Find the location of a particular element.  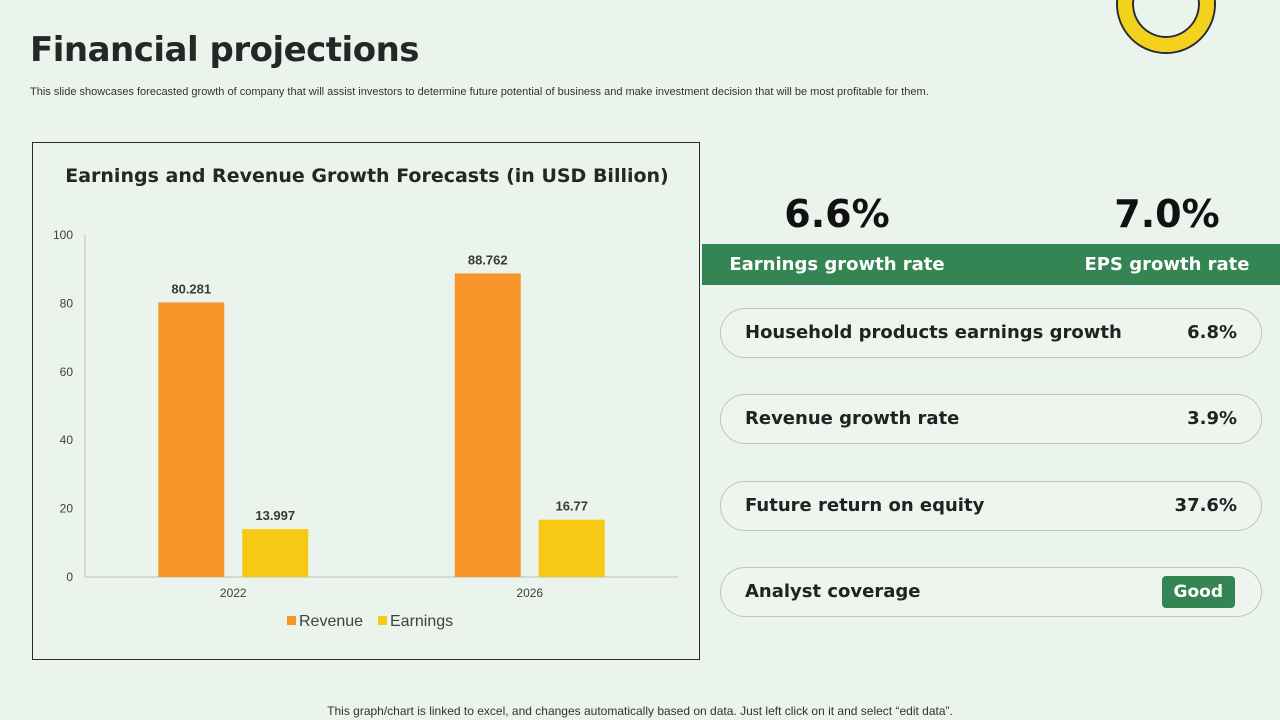

eps-growth-value: 7.0% is located at coordinates (1167, 214).